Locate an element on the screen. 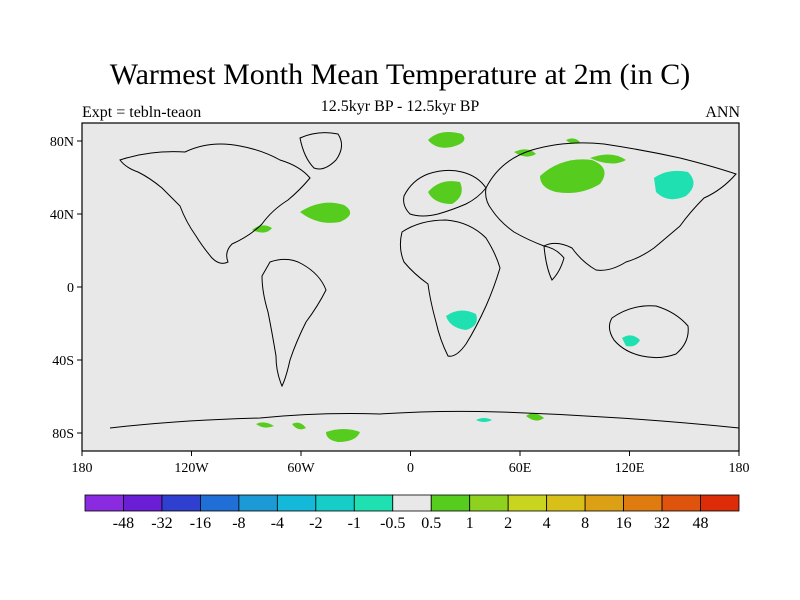  central-asia-patch is located at coordinates (572, 176).